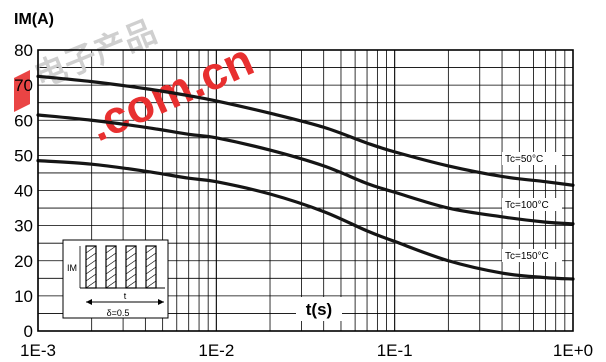 This screenshot has width=606, height=362. I want to click on y-tick-label: 30, so click(23, 226).